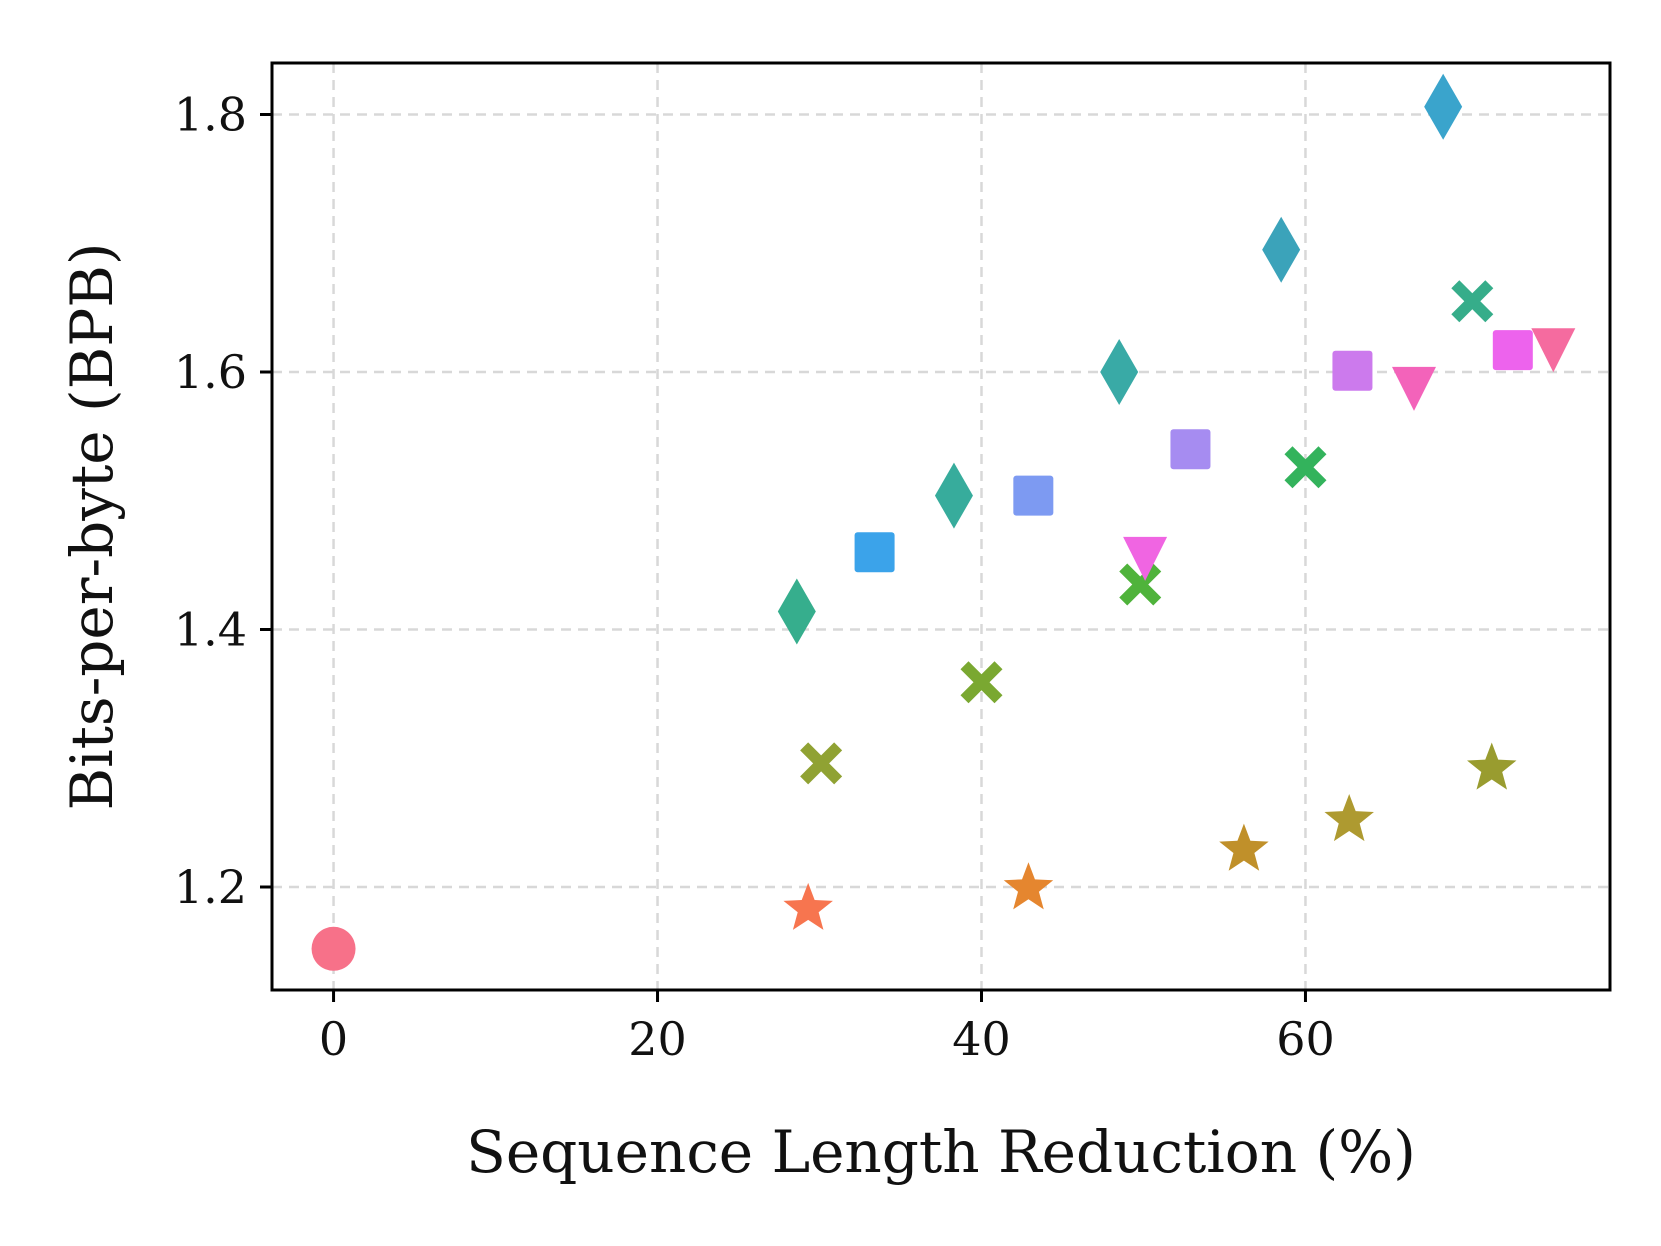  What do you see at coordinates (92, 526) in the screenshot?
I see `y-axis-title: Bits-per-byte (BPB)` at bounding box center [92, 526].